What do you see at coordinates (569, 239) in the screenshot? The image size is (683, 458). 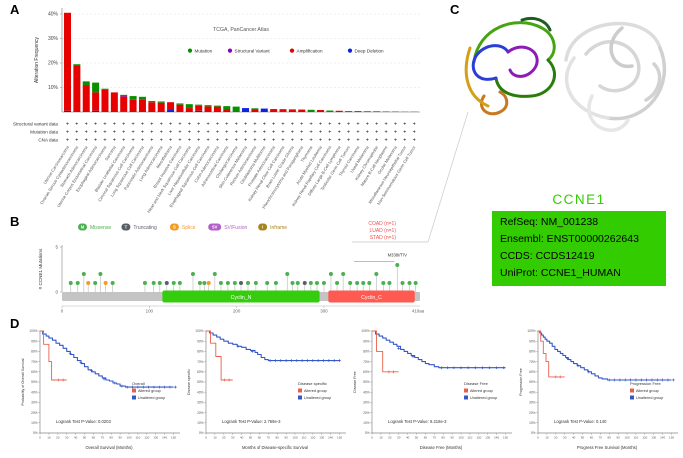 I see `ensembl-value: Ensembl: ENST00000262643` at bounding box center [569, 239].